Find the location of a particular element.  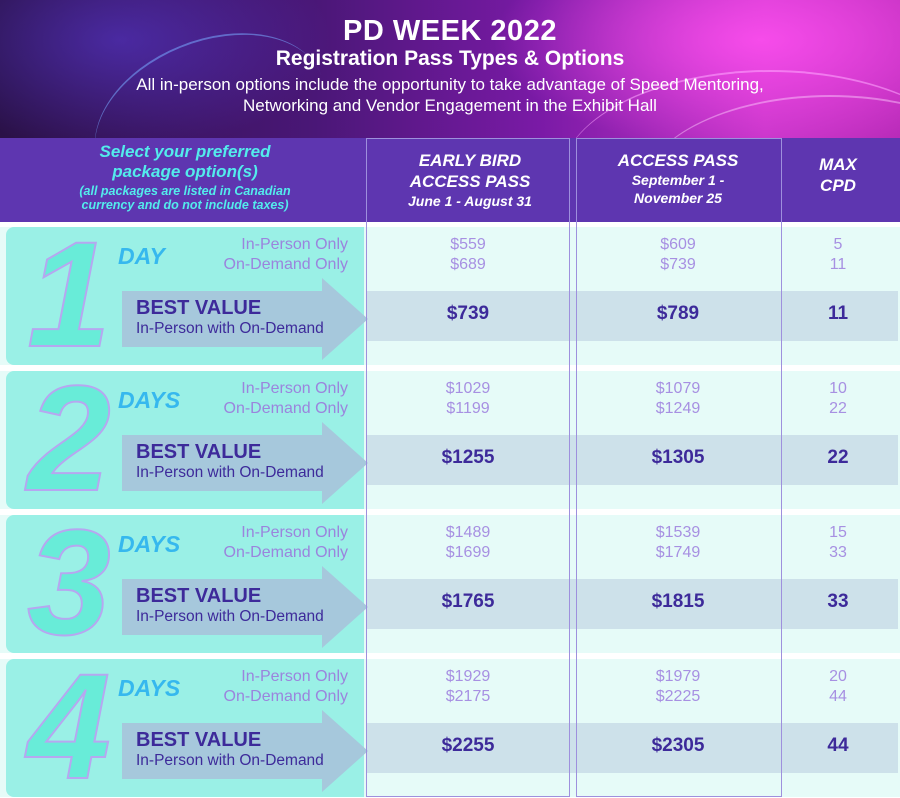

early-bird-best-price: $739 is located at coordinates (468, 313).